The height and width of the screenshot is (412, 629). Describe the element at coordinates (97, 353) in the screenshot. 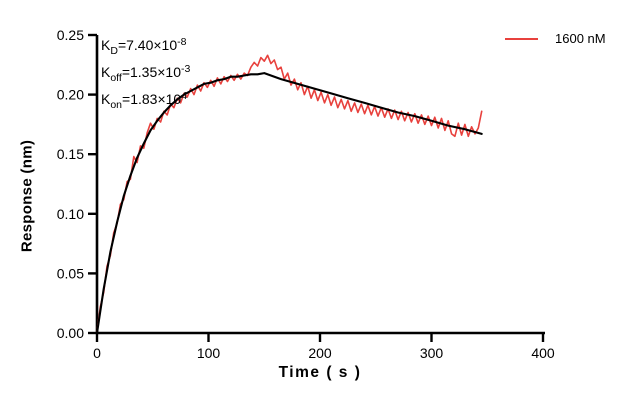

I see `x-tick-label: 0` at that location.